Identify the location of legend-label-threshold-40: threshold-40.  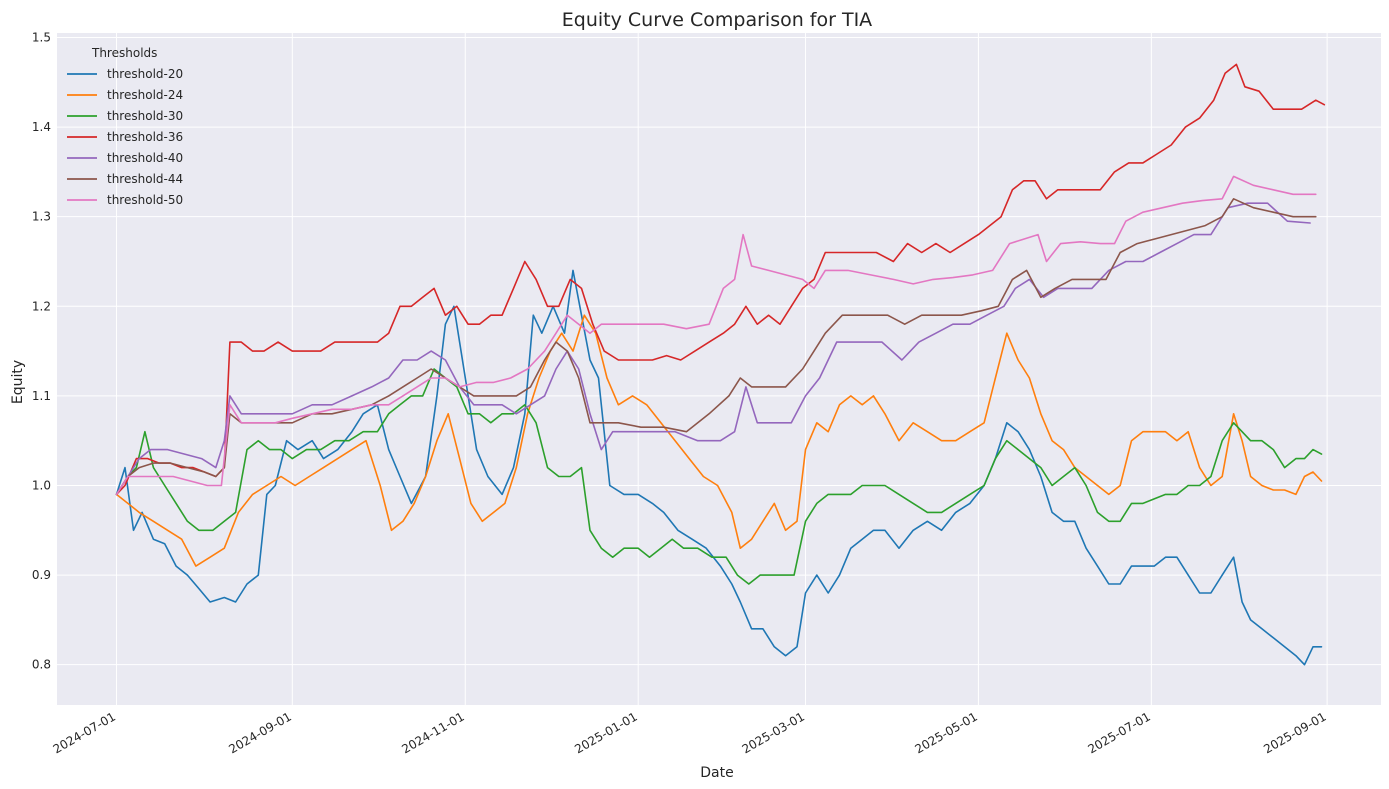
(145, 158).